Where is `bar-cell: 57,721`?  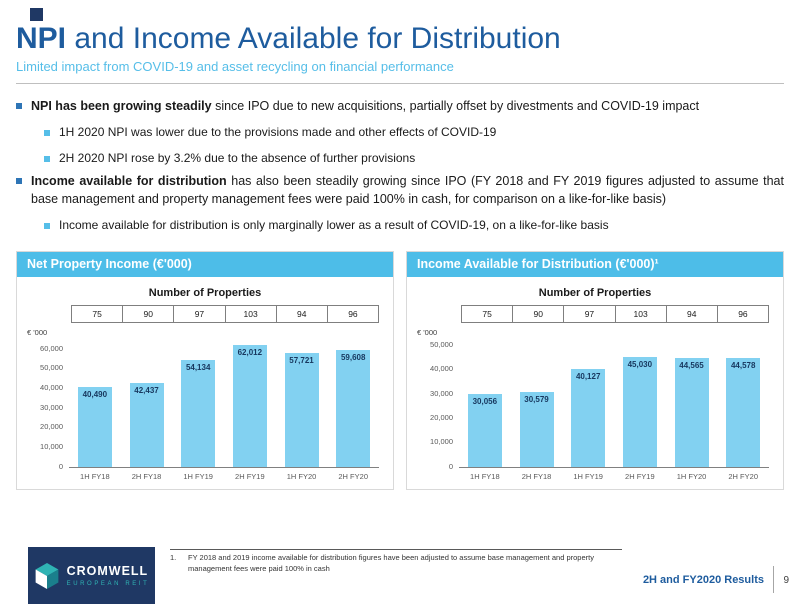
bar-cell: 57,721 is located at coordinates (302, 410).